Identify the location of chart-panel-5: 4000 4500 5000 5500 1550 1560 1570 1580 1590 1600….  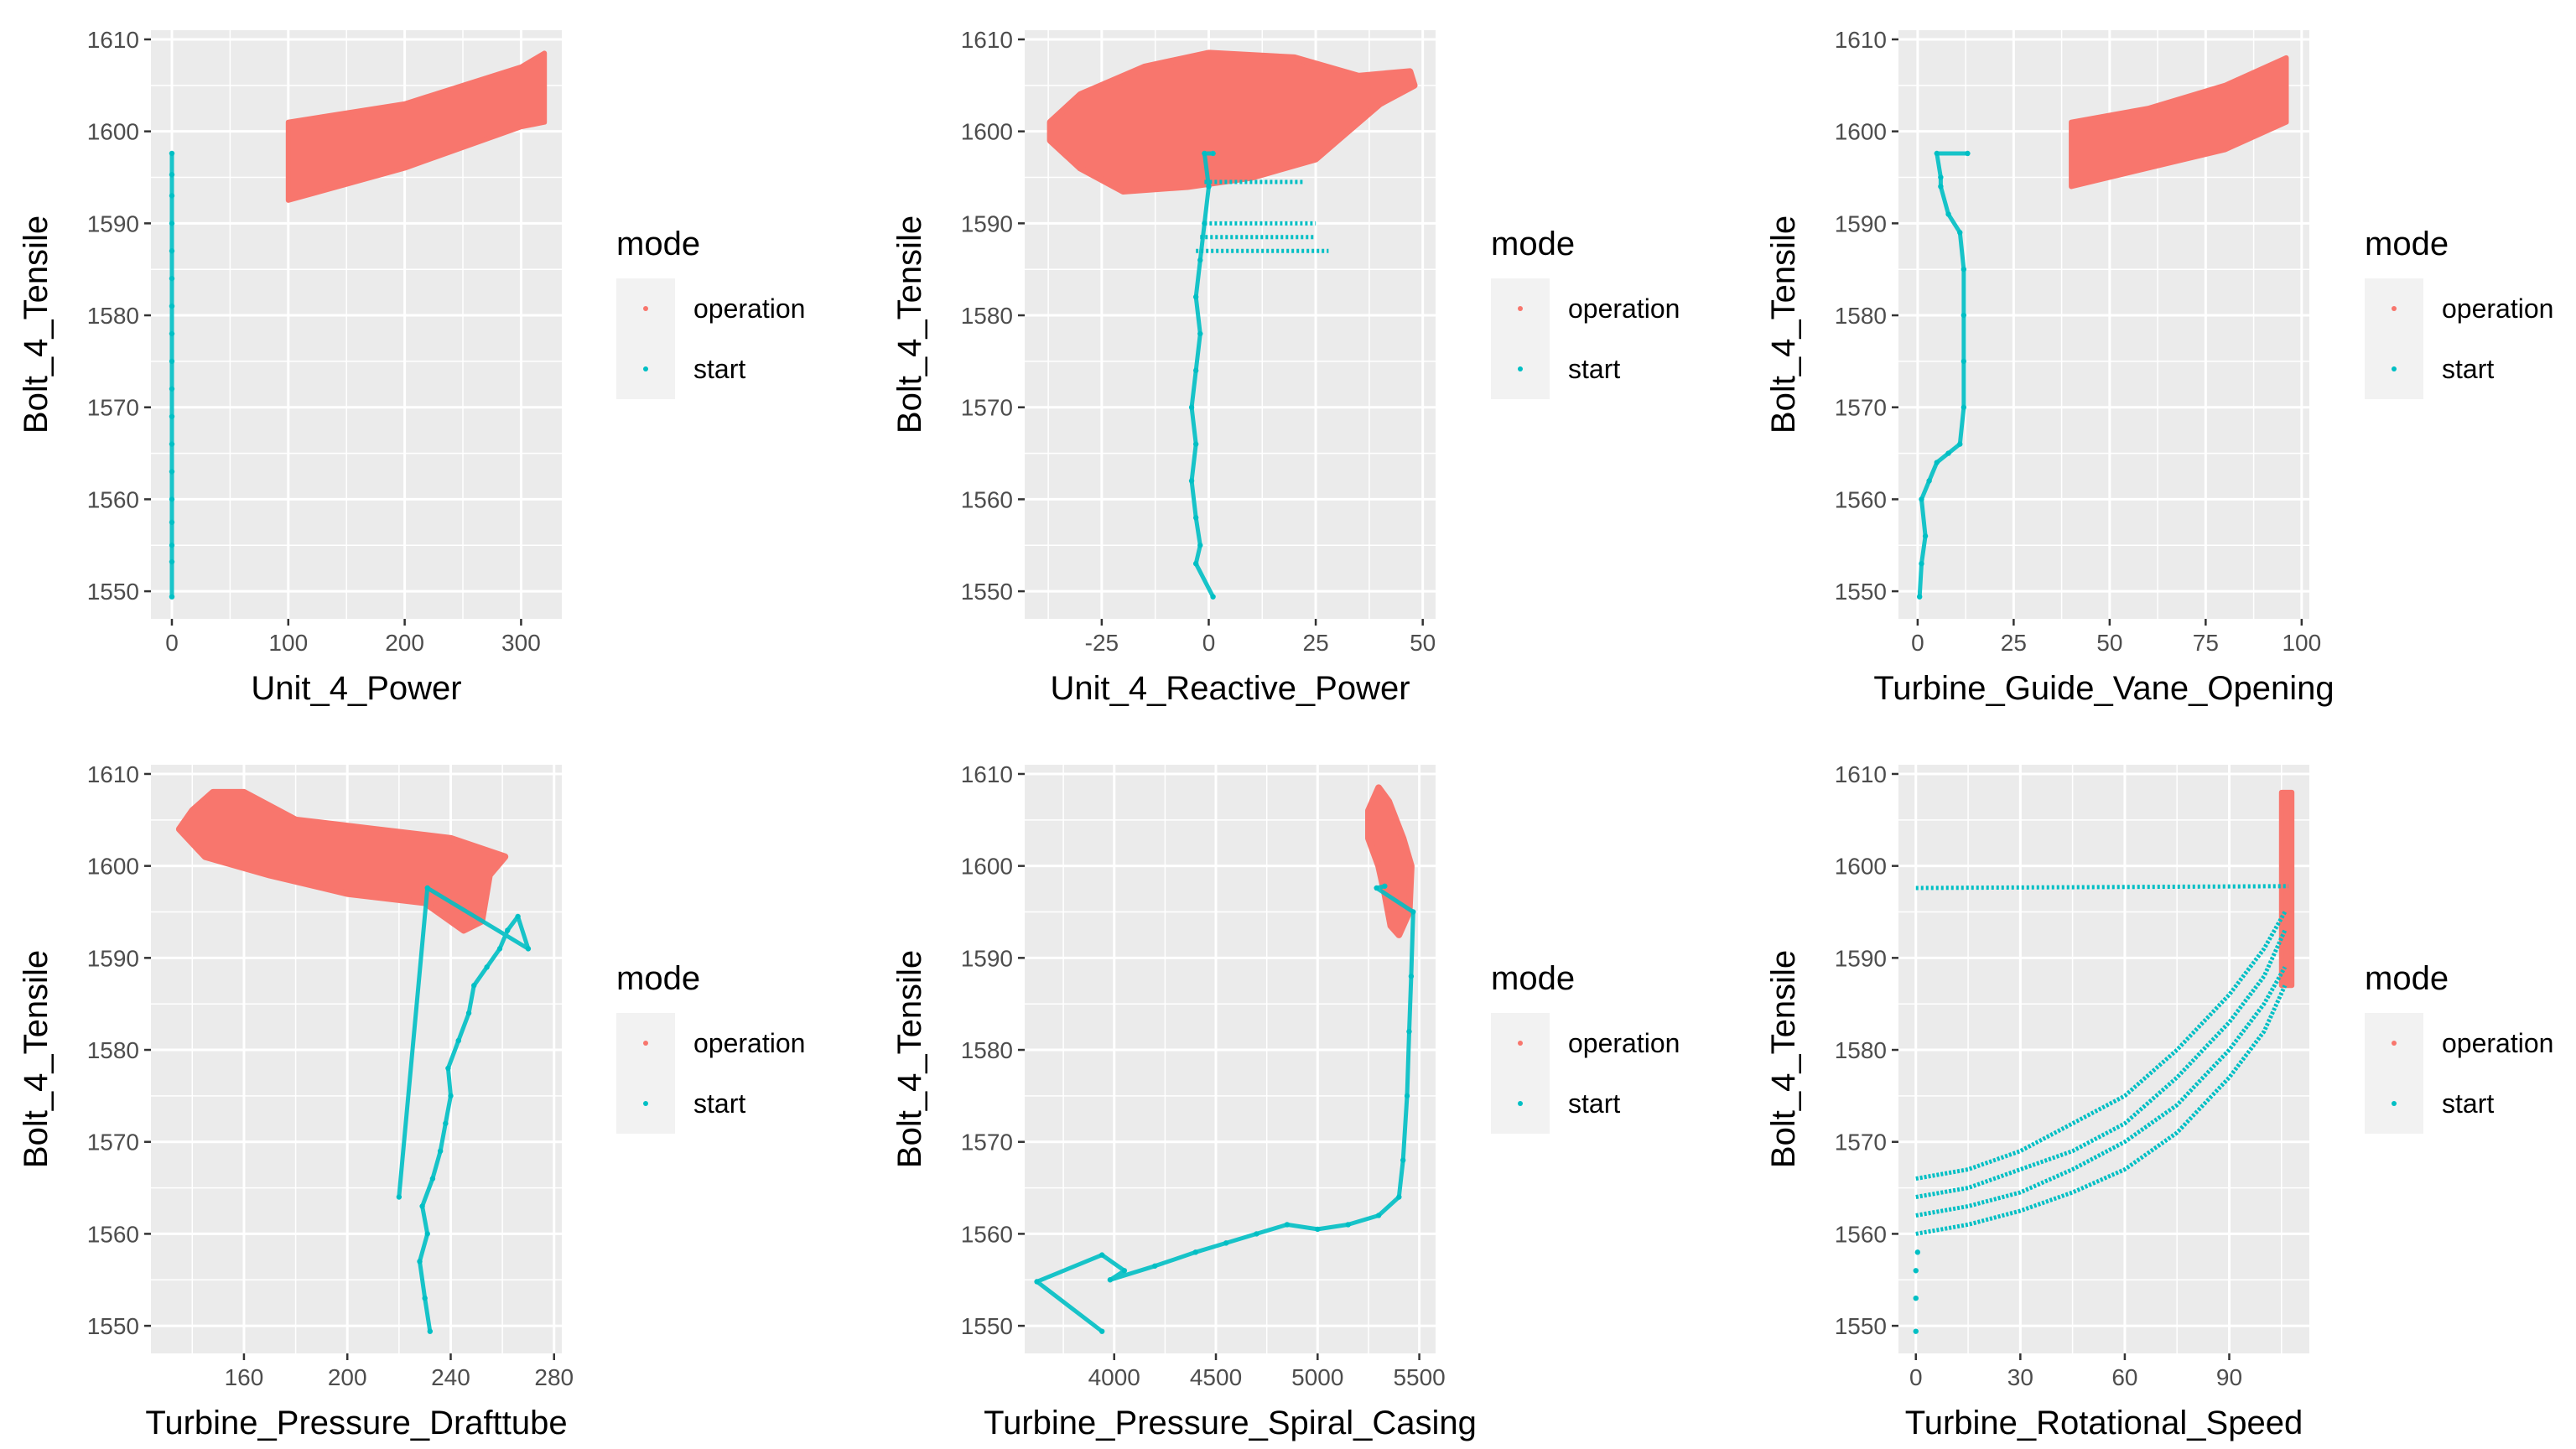
(1285, 1101).